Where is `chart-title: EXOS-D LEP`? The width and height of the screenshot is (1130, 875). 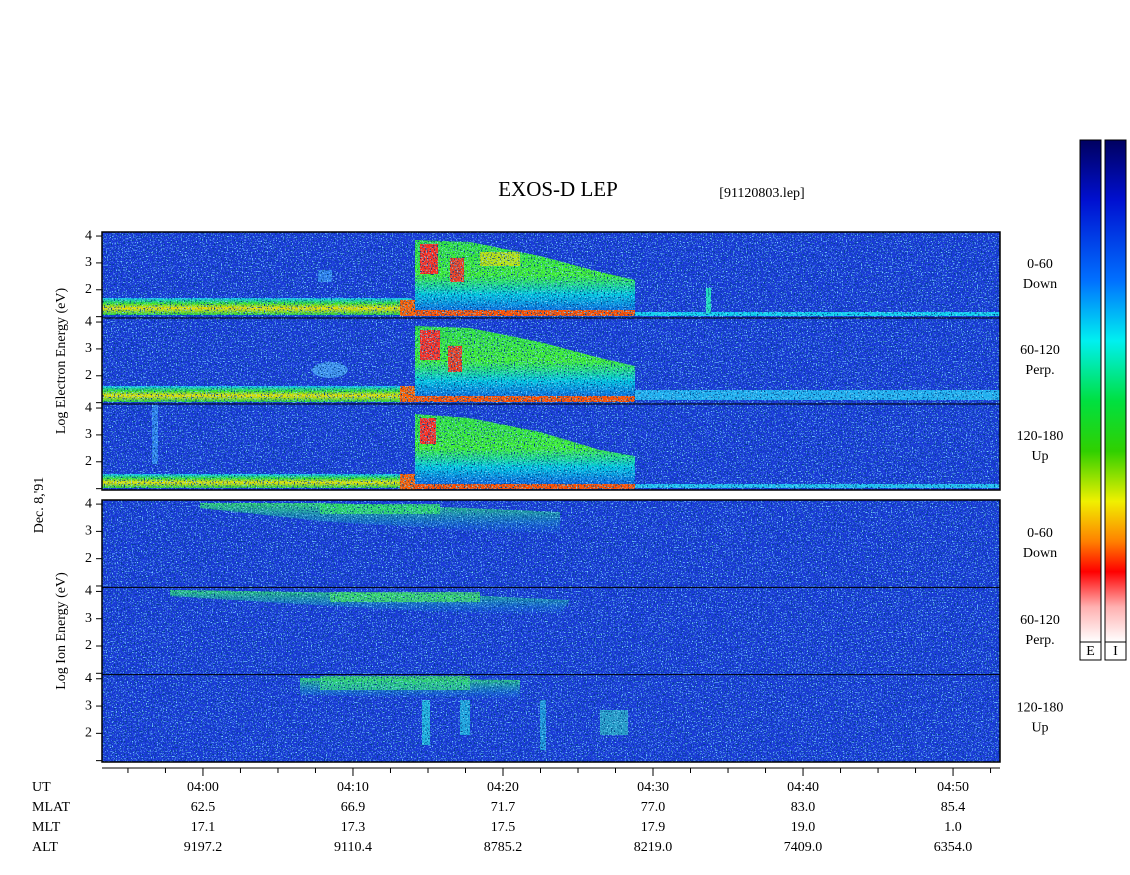
chart-title: EXOS-D LEP is located at coordinates (558, 189).